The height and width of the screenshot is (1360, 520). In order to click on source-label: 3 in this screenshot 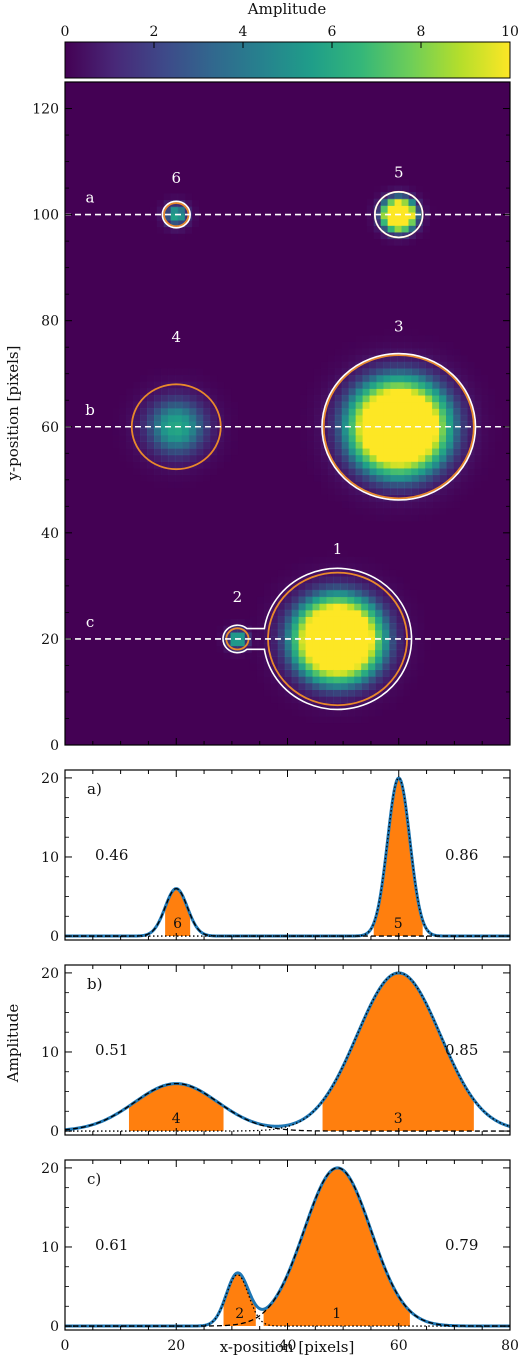, I will do `click(399, 326)`.